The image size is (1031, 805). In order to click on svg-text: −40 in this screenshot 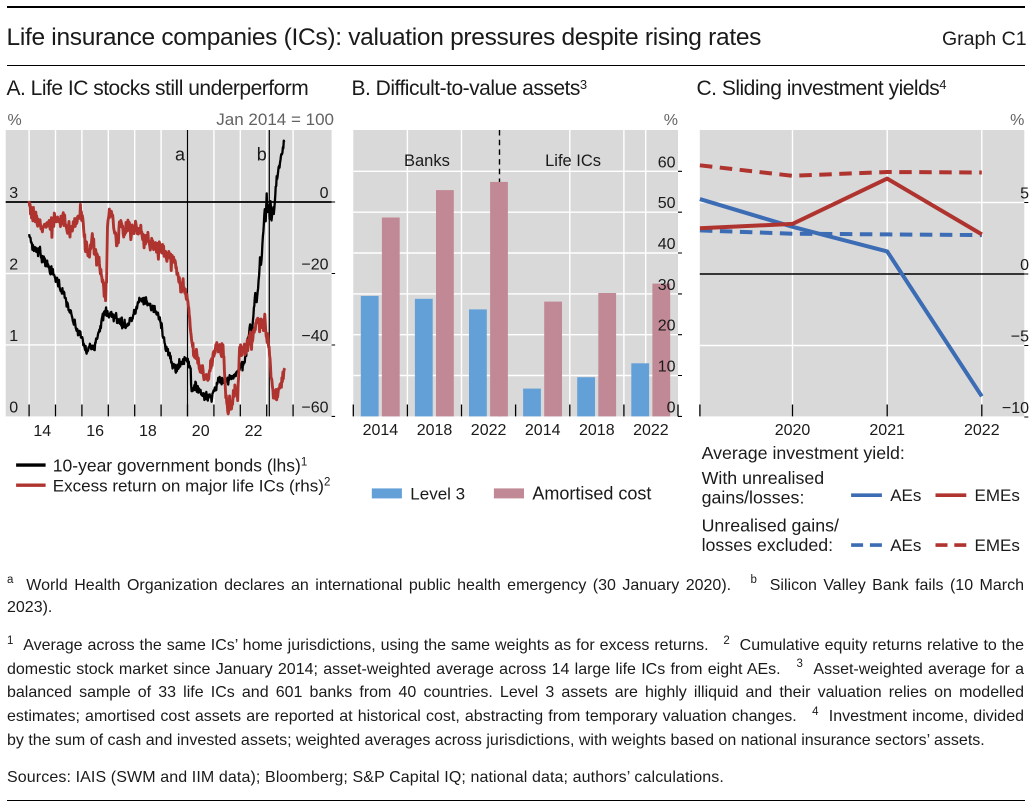, I will do `click(314, 336)`.